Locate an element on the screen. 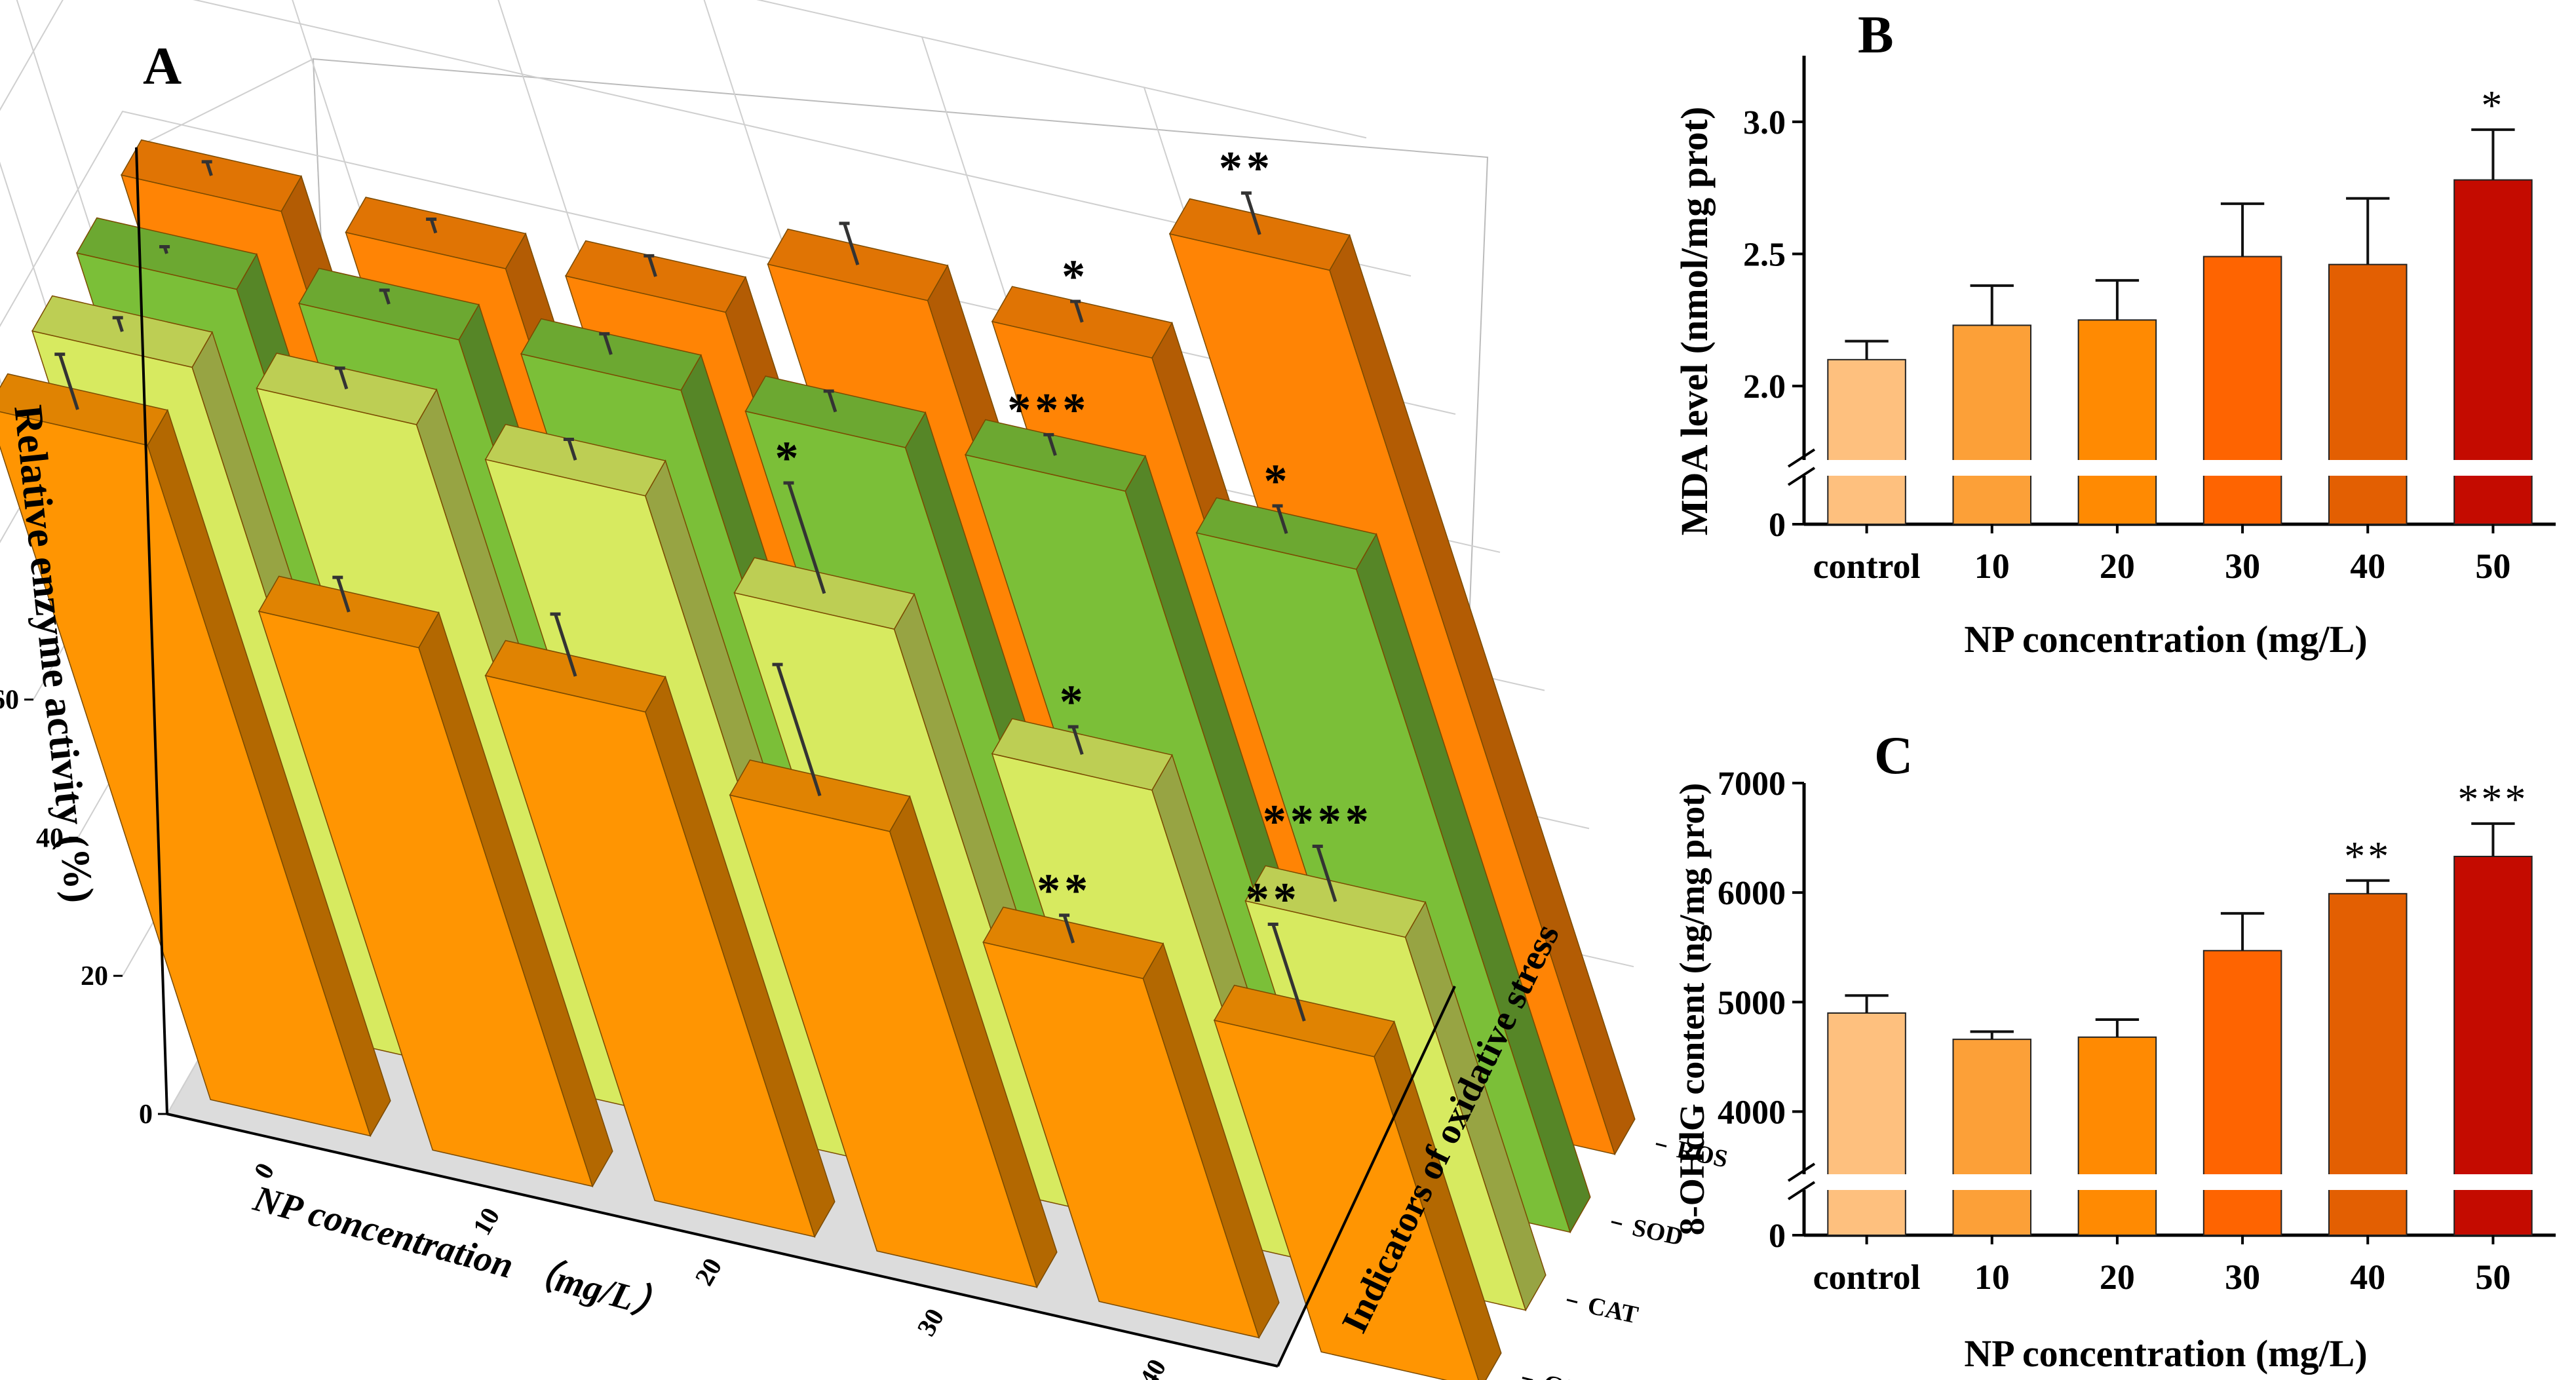  y-tick-label: 5000 is located at coordinates (1752, 1003).